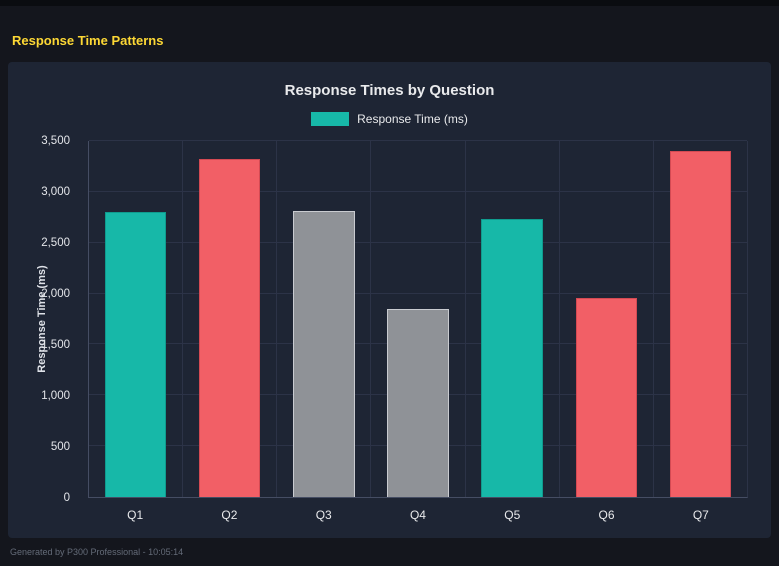  What do you see at coordinates (606, 397) in the screenshot?
I see `bar-q6` at bounding box center [606, 397].